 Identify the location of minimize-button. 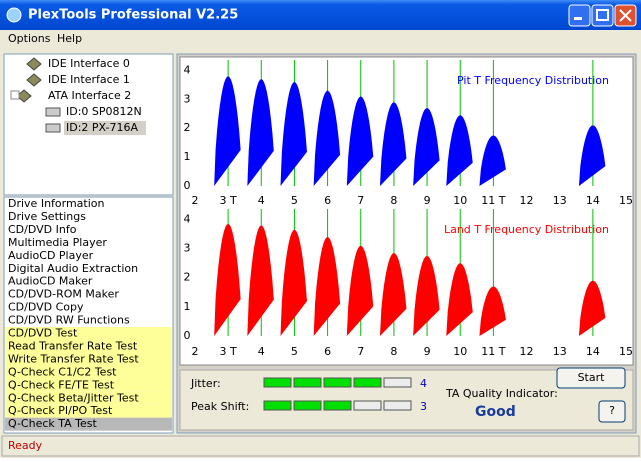
(579, 15).